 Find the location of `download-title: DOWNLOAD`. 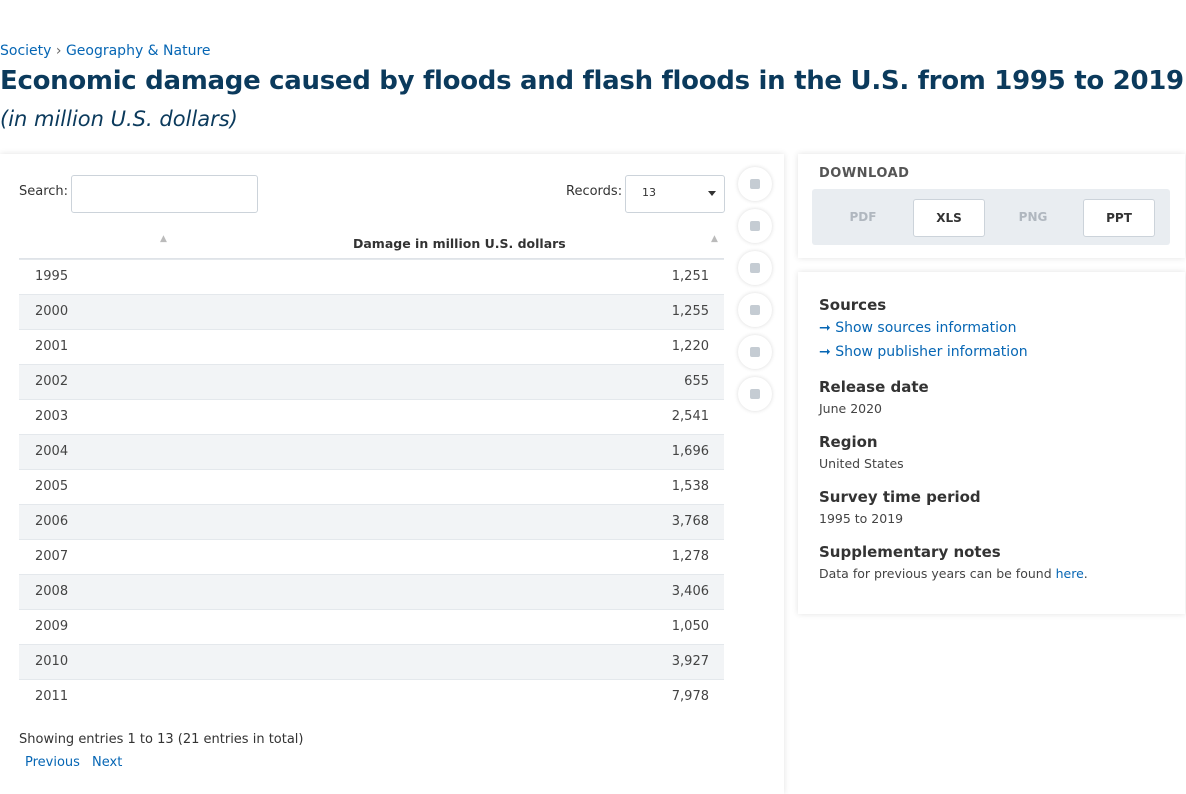

download-title: DOWNLOAD is located at coordinates (864, 173).